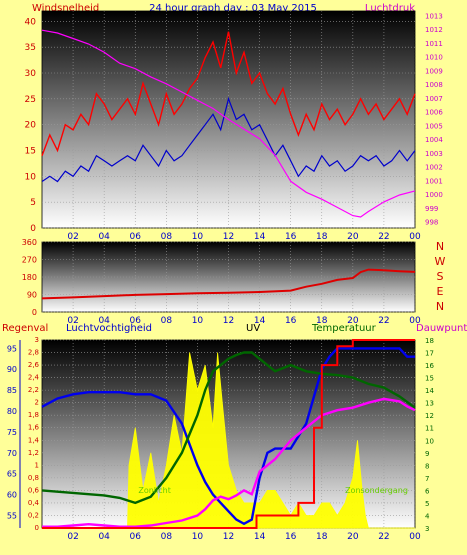 Image resolution: width=467 pixels, height=555 pixels. Describe the element at coordinates (33, 478) in the screenshot. I see `rain-tick-label: 0,8` at that location.